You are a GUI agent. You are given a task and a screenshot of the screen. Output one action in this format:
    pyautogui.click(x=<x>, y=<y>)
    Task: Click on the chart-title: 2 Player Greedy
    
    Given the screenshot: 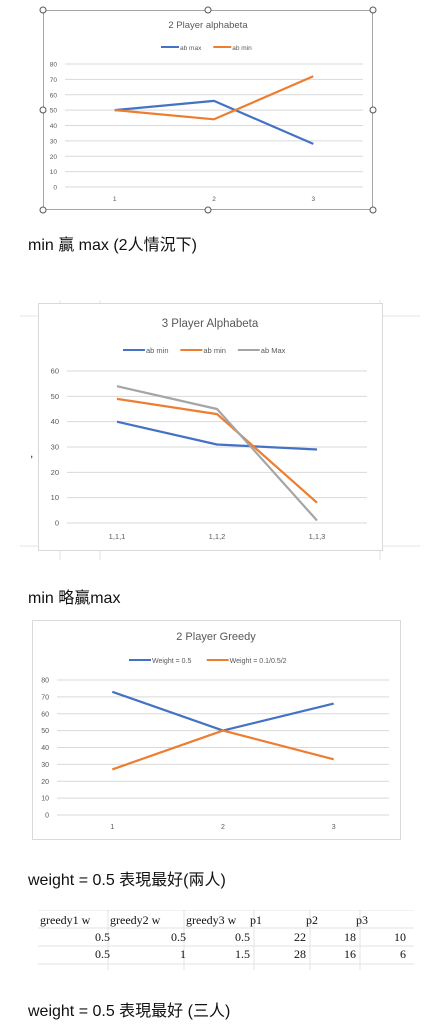 What is the action you would take?
    pyautogui.click(x=216, y=637)
    